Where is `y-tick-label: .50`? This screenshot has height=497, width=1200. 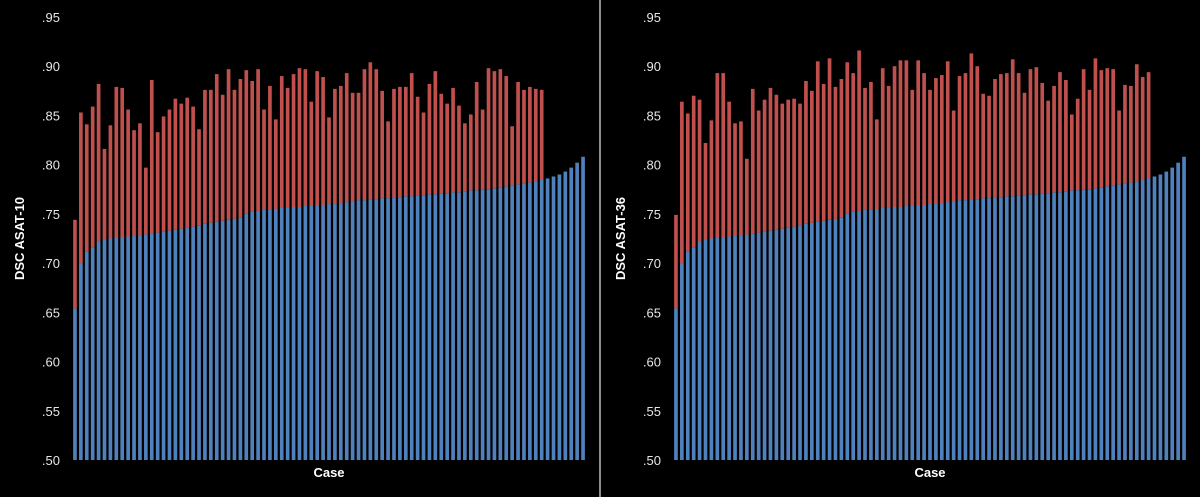 y-tick-label: .50 is located at coordinates (51, 460).